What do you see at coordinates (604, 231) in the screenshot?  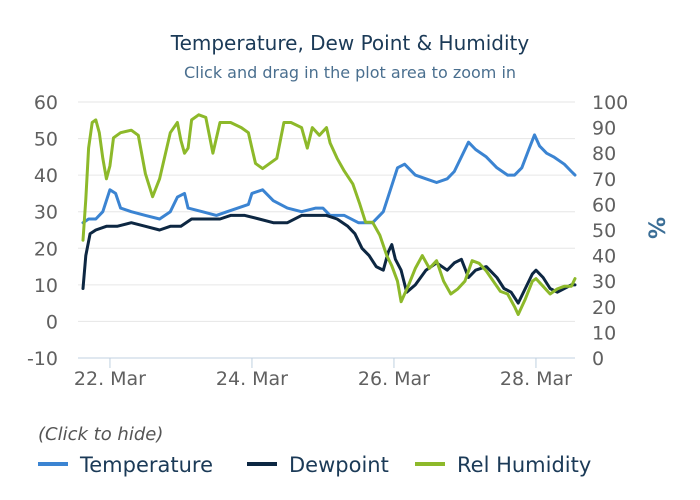 I see `right-tick-label: 50` at bounding box center [604, 231].